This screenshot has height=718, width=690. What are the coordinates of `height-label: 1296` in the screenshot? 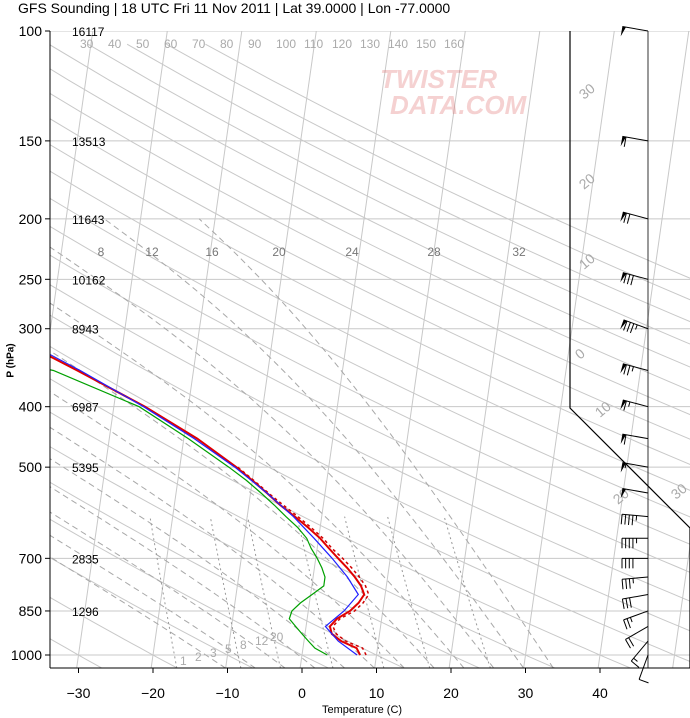 It's located at (85, 612).